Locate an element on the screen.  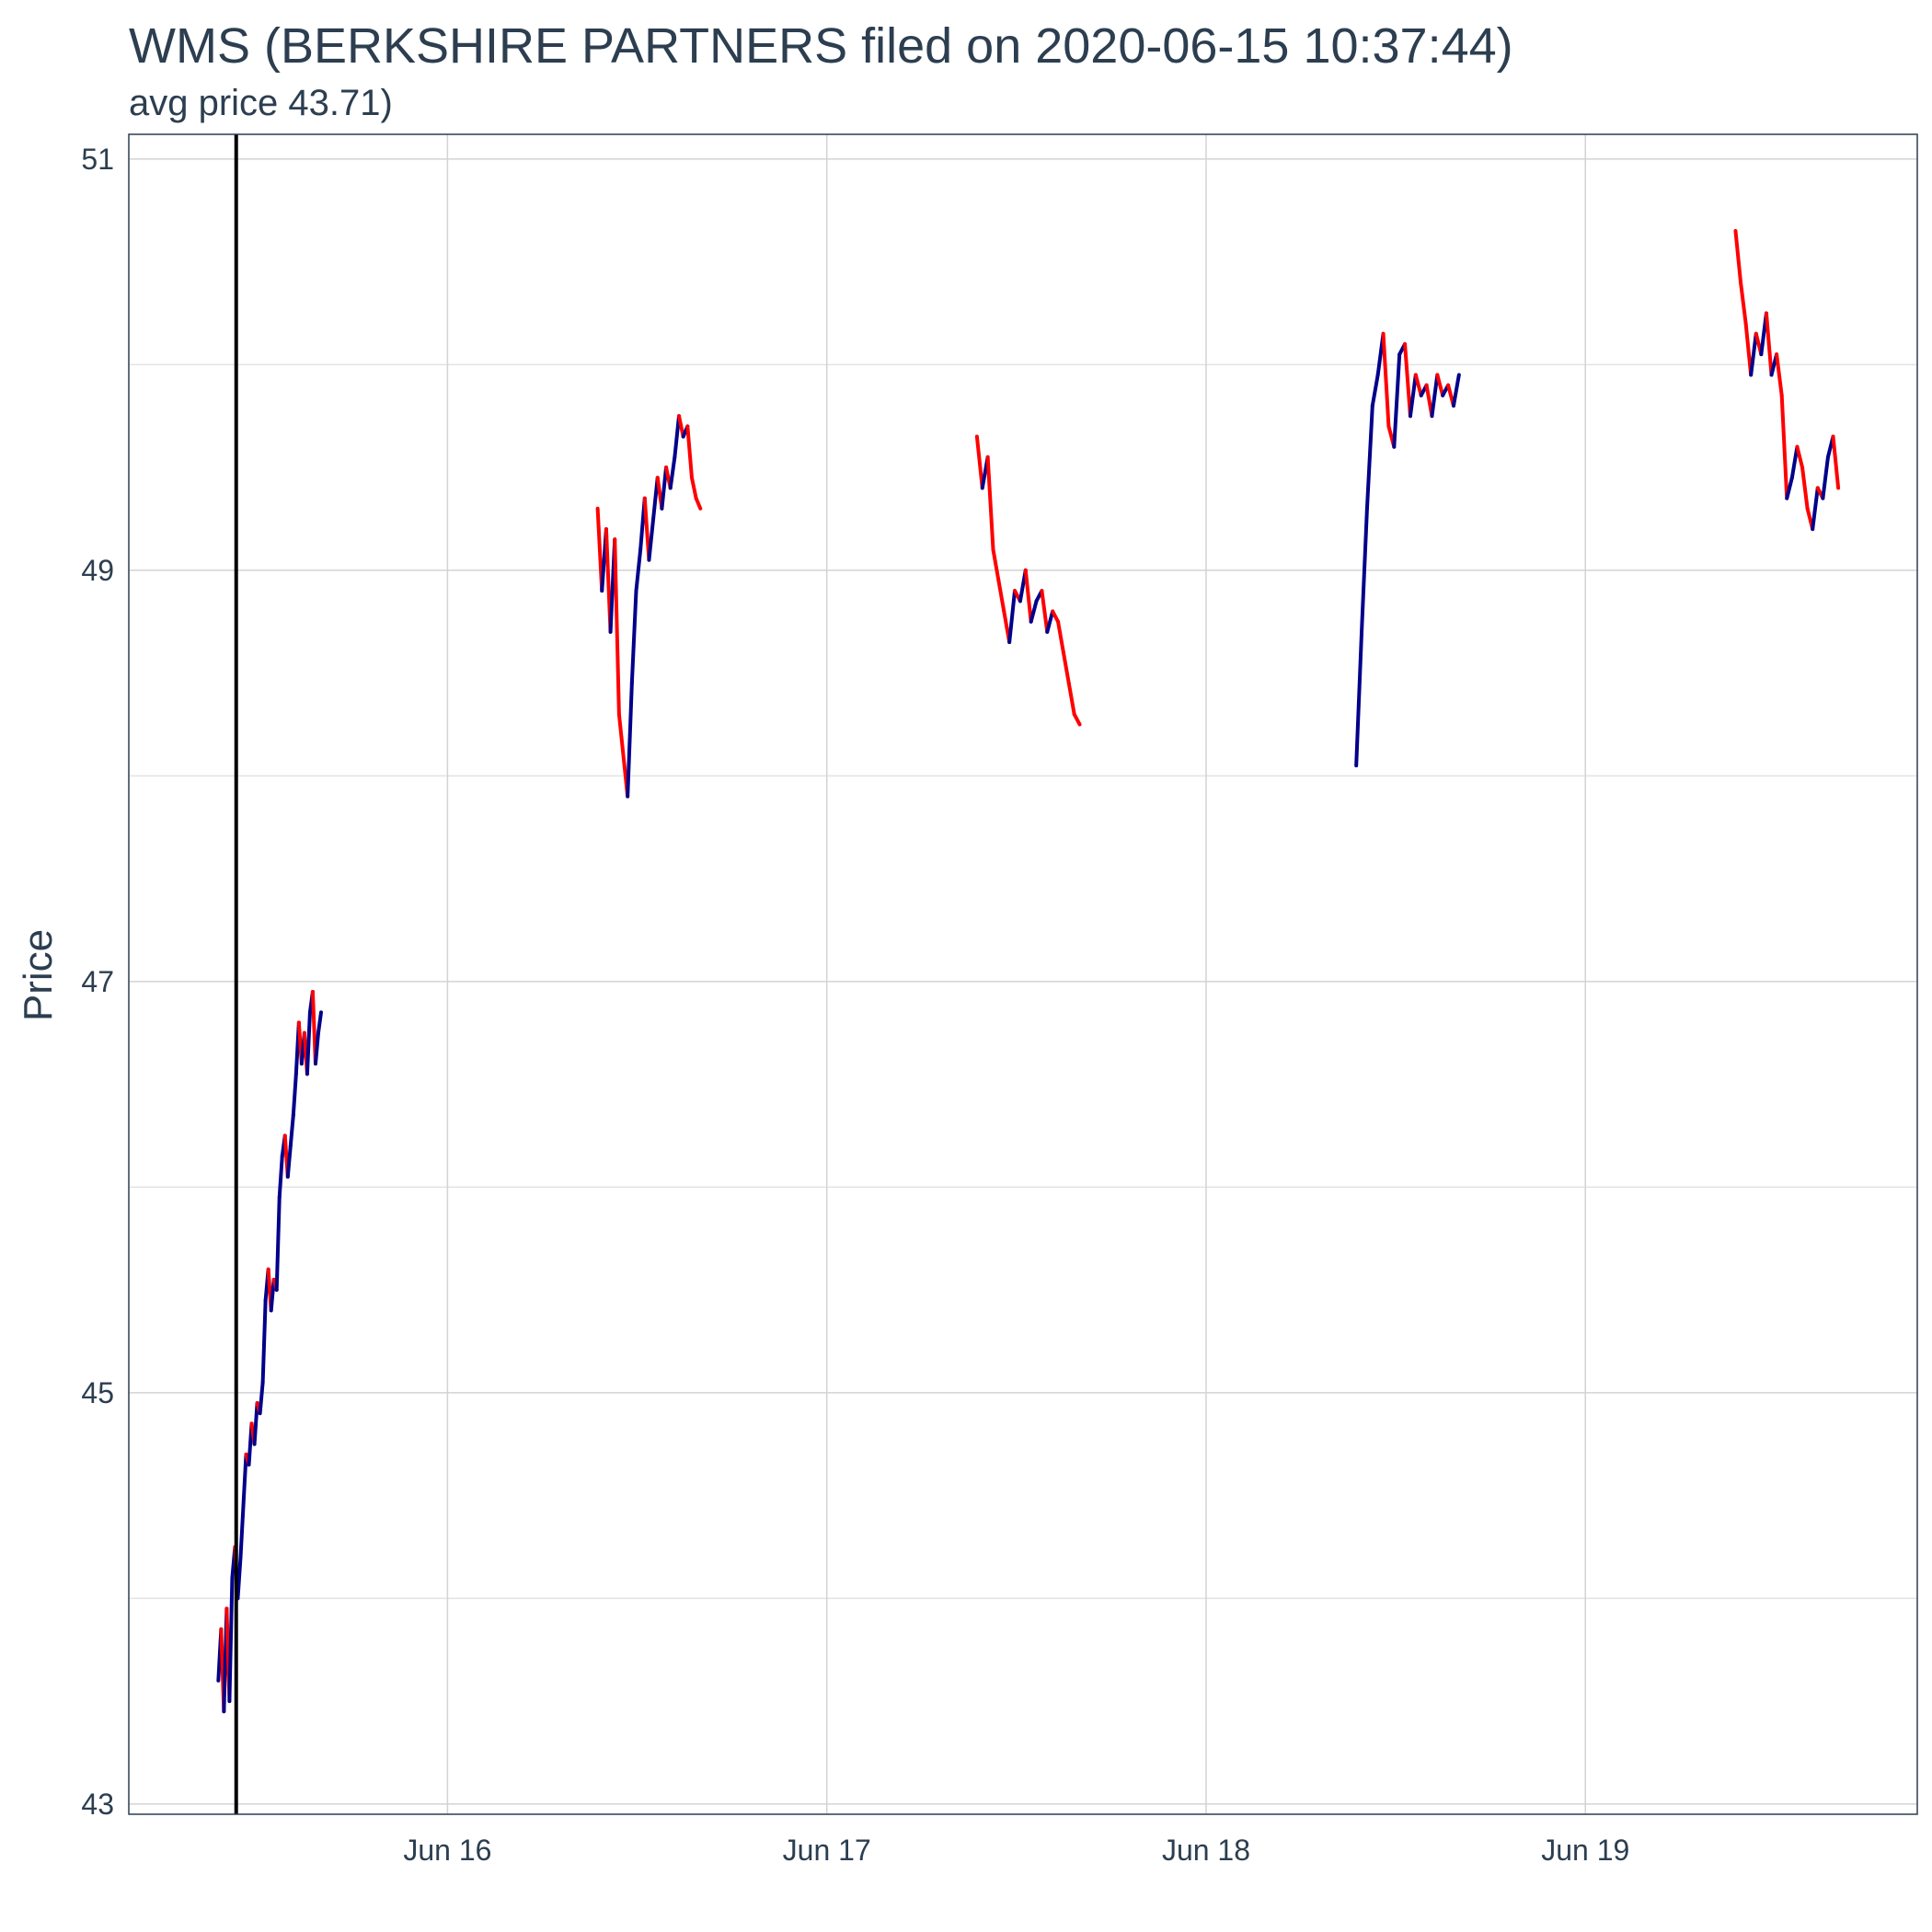
x-tick-label: Jun 18 is located at coordinates (1206, 1850).